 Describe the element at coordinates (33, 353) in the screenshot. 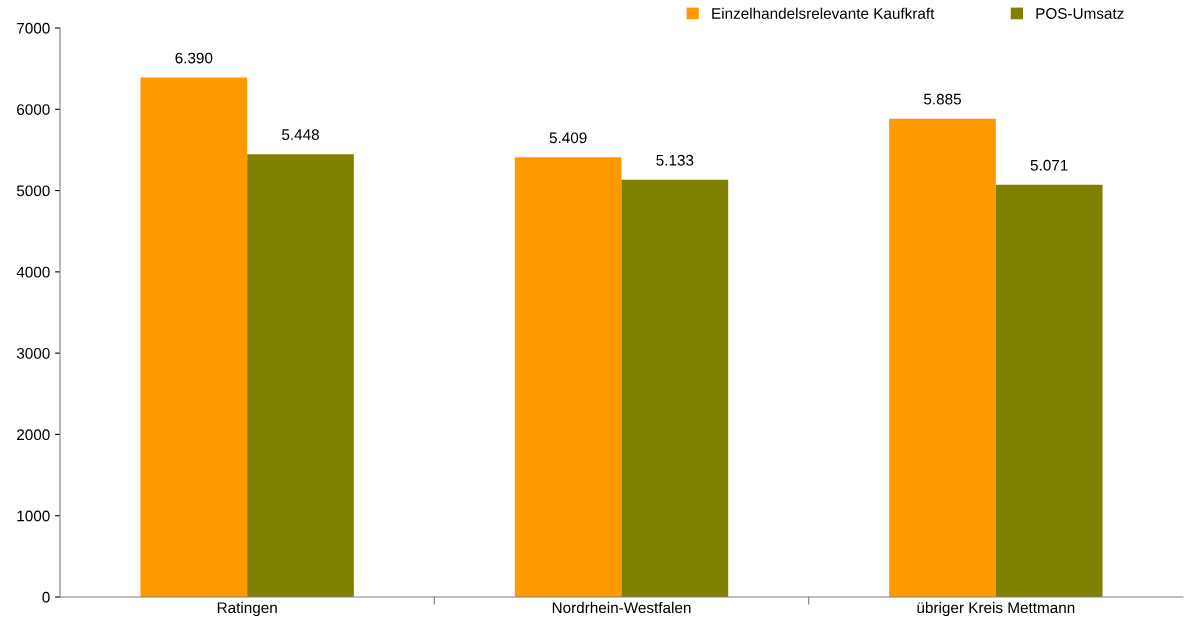

I see `y-tick-label: 3000` at that location.